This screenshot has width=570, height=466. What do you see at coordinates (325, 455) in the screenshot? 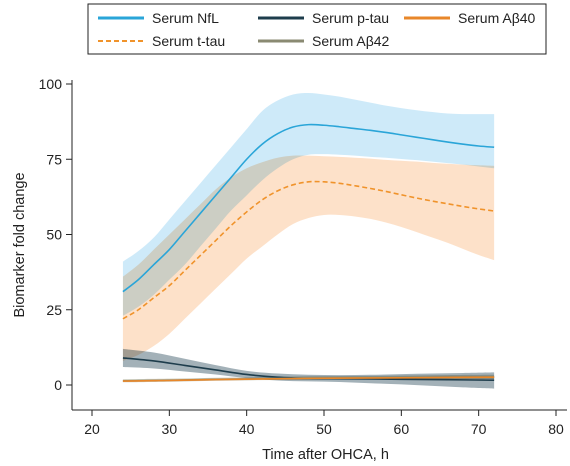
I see `x-axis-title: Time after OHCA, h` at bounding box center [325, 455].